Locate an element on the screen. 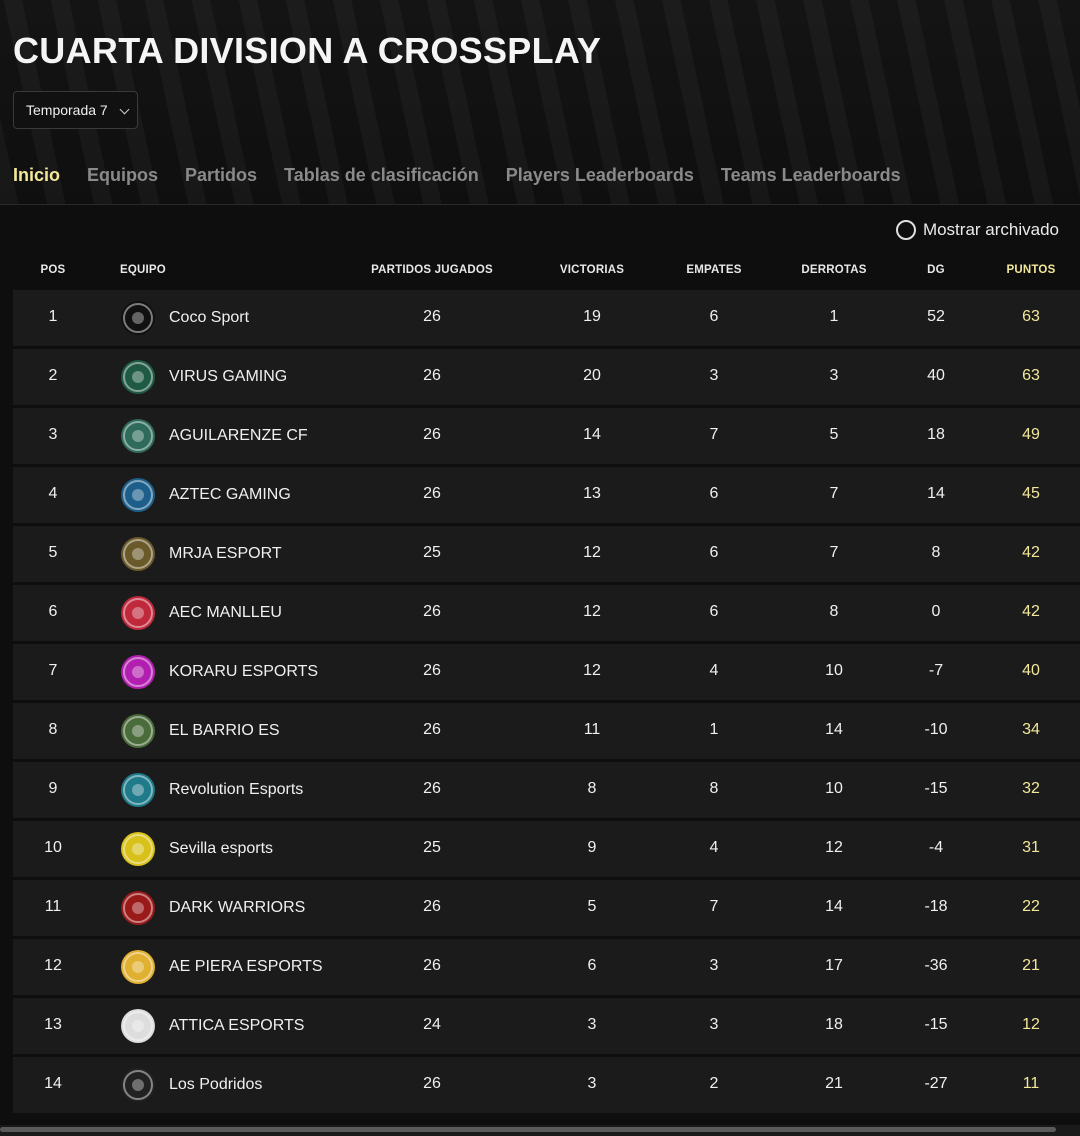 This screenshot has height=1136, width=1080. cell-draws: 3 is located at coordinates (714, 375).